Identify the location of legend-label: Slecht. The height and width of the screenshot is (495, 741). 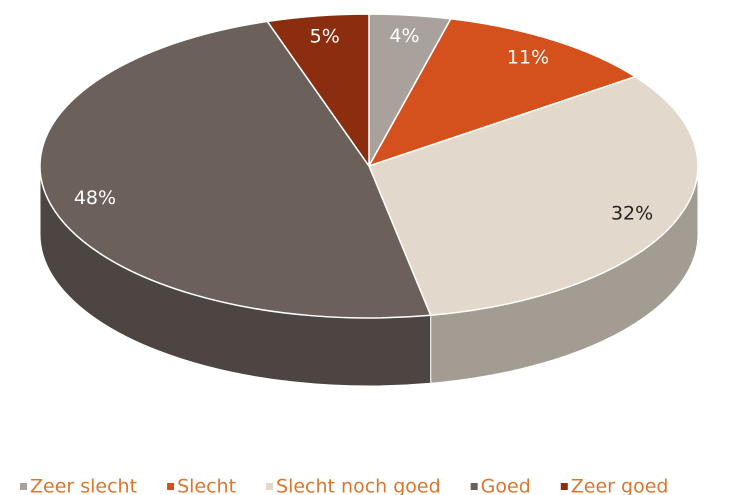
(206, 485).